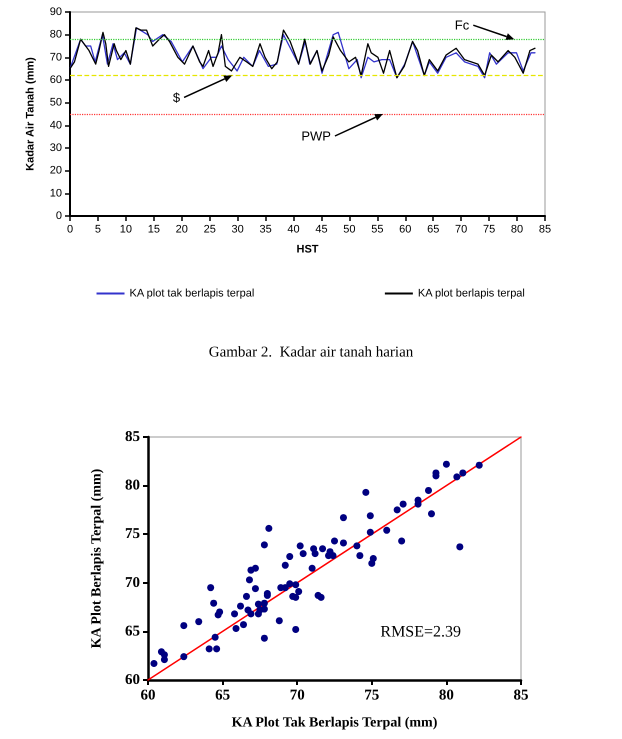 The width and height of the screenshot is (622, 739). What do you see at coordinates (335, 723) in the screenshot?
I see `x-axis-title: KA Plot Tak Berlapis Terpal (mm)` at bounding box center [335, 723].